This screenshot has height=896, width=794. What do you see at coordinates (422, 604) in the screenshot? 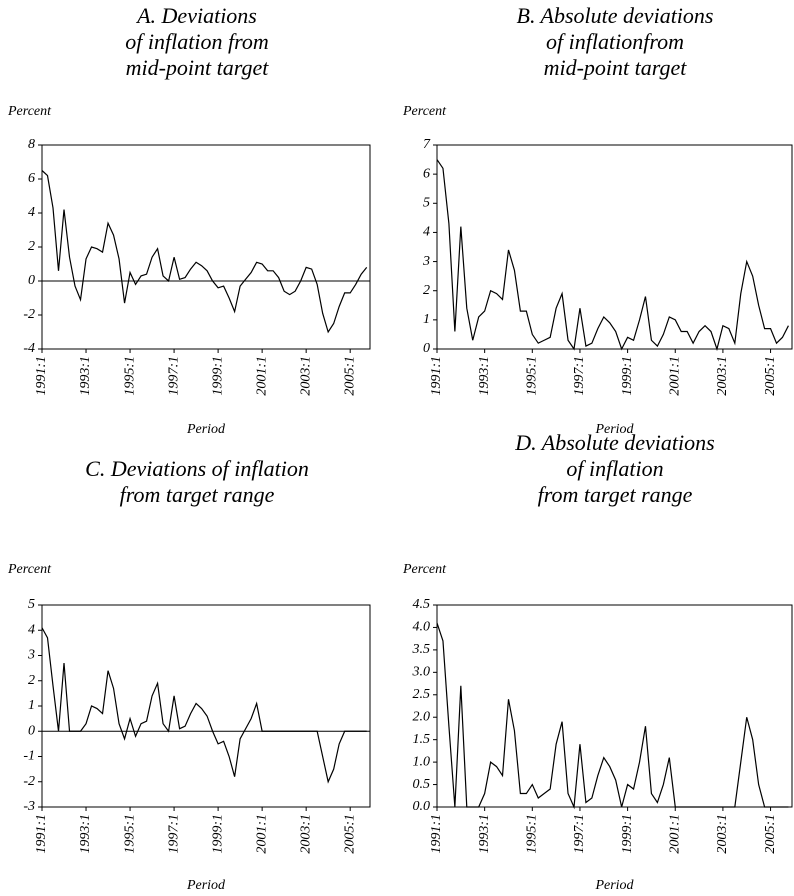
I see `y-tick-label: 4.5` at bounding box center [422, 604].